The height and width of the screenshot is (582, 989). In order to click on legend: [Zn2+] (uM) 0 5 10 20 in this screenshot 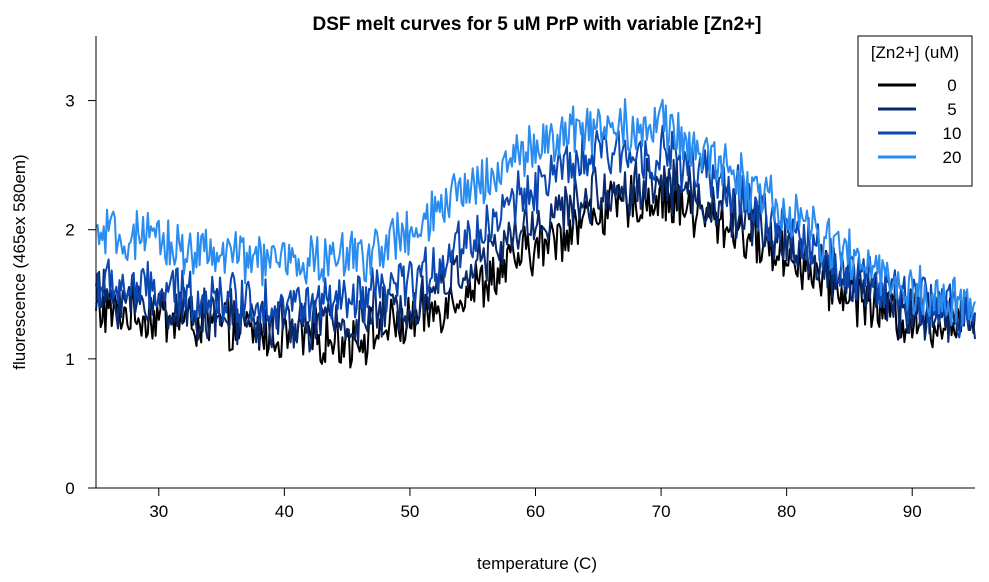, I will do `click(915, 111)`.